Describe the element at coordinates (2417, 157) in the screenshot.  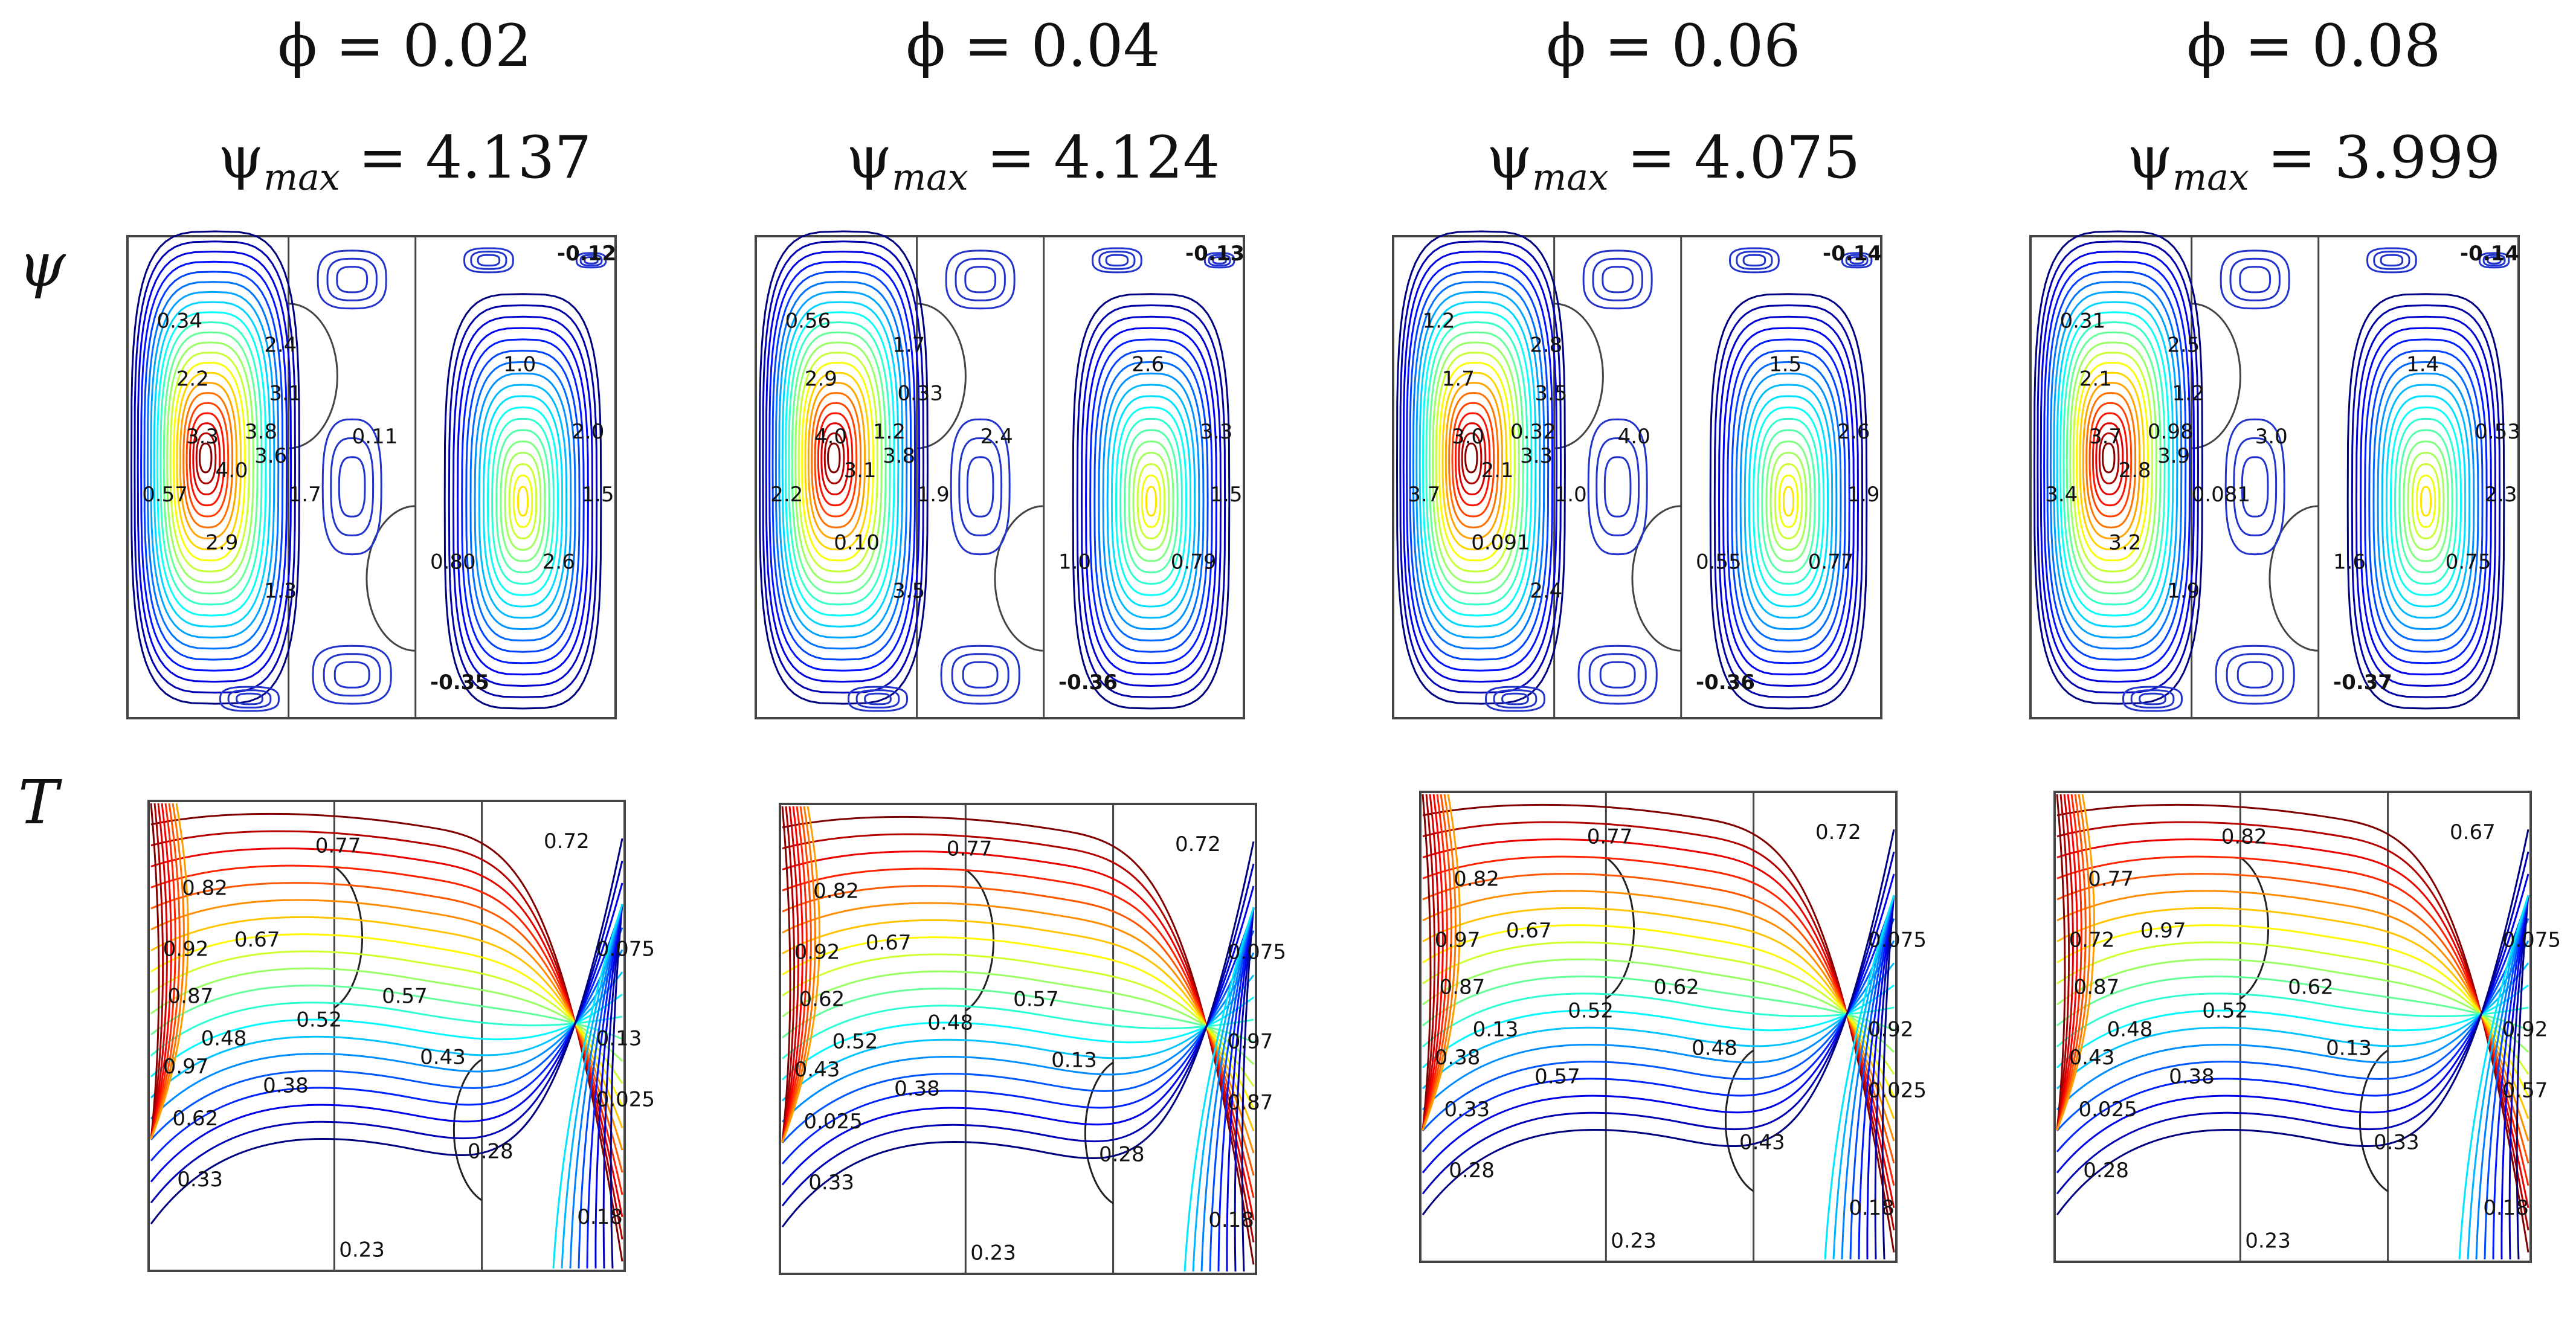
I see `psimax-value: 3.999` at that location.